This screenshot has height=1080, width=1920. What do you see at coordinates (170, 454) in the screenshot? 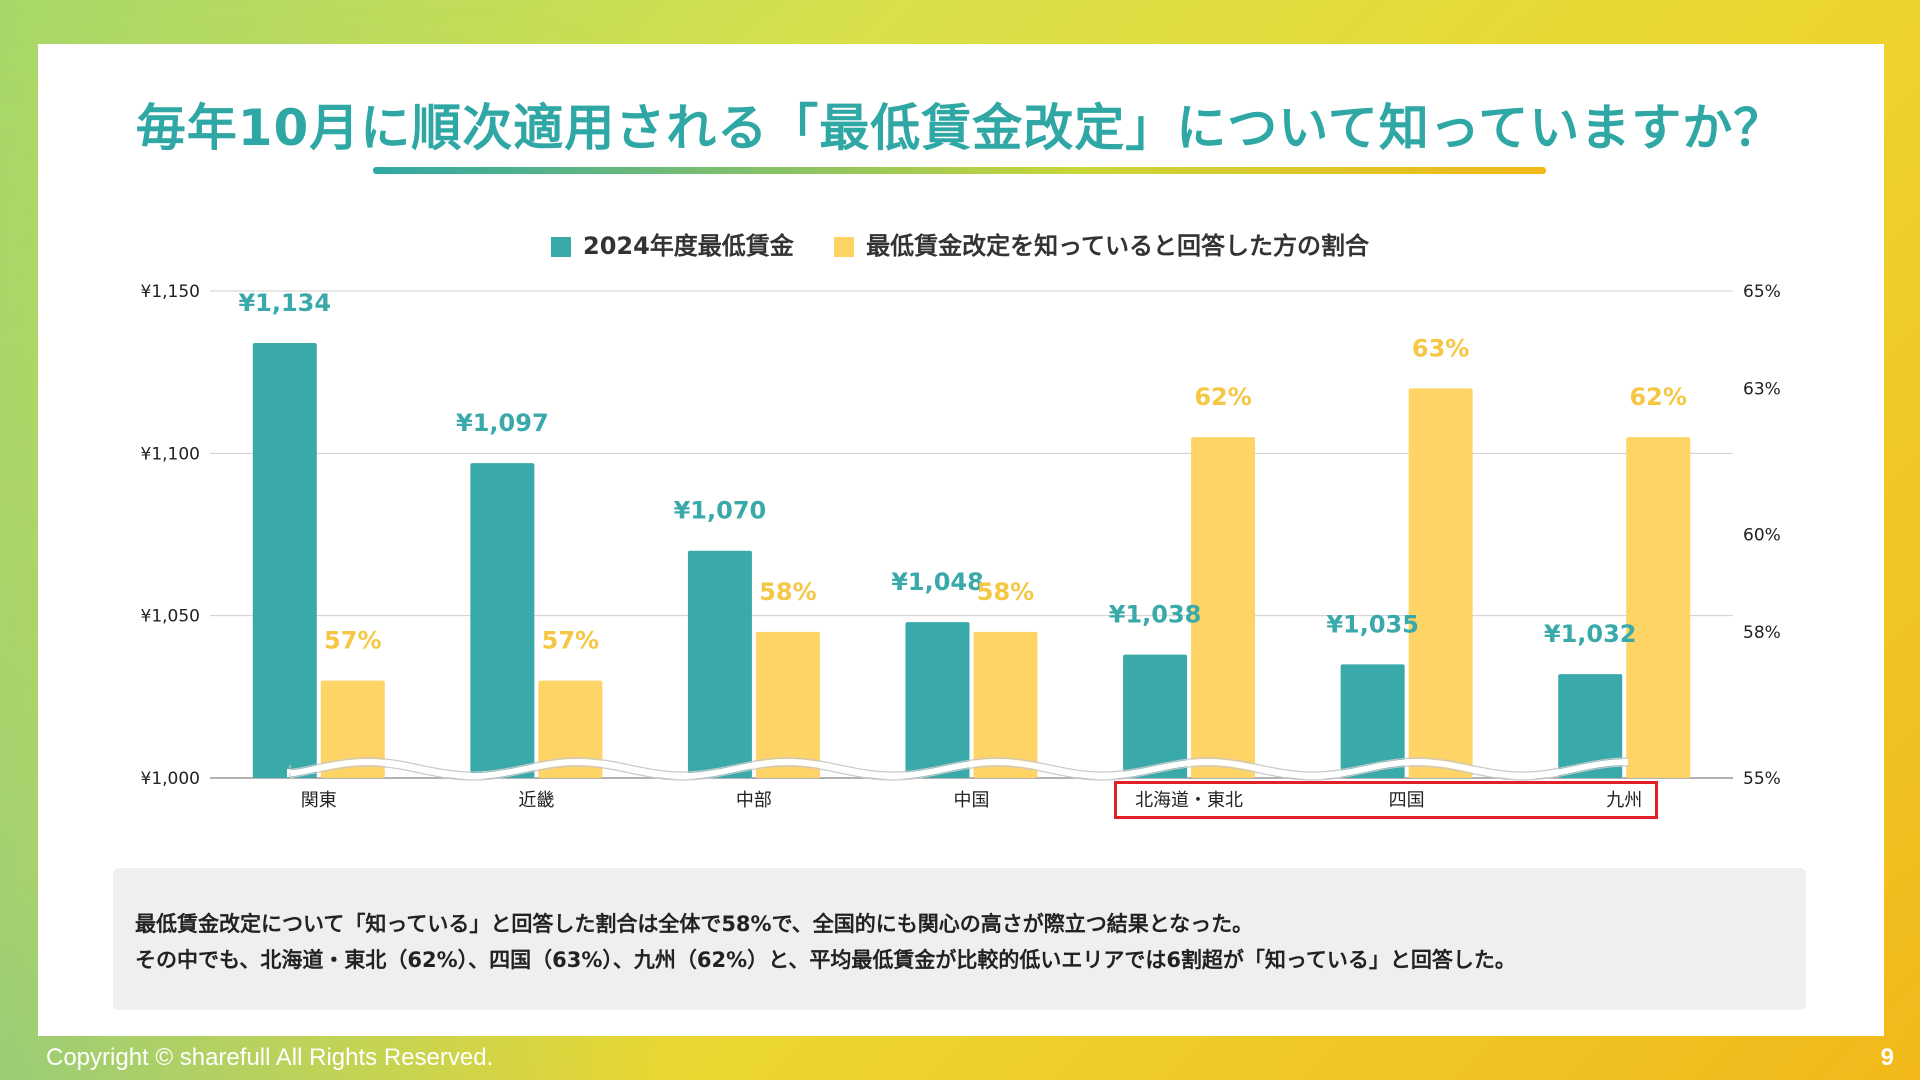
I see `y-left-tick-label: ¥1,100` at bounding box center [170, 454].